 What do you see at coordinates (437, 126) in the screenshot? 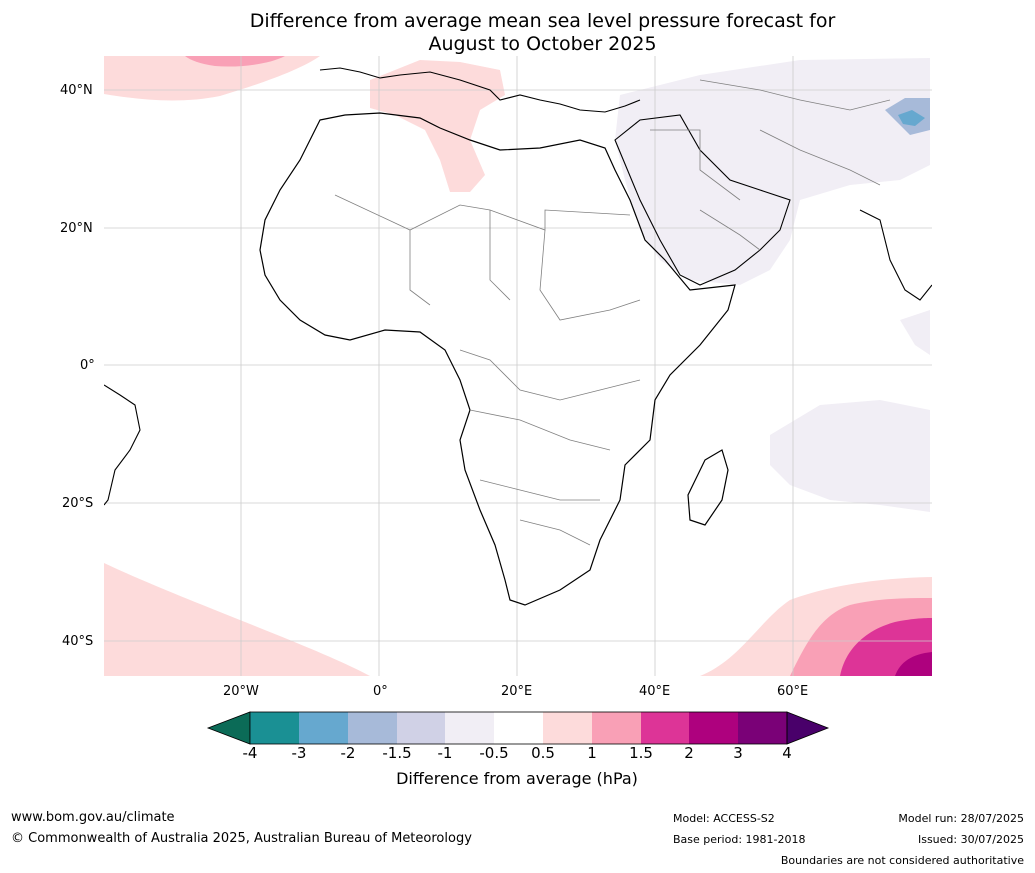
I see `anomaly-positive-mediterranean` at bounding box center [437, 126].